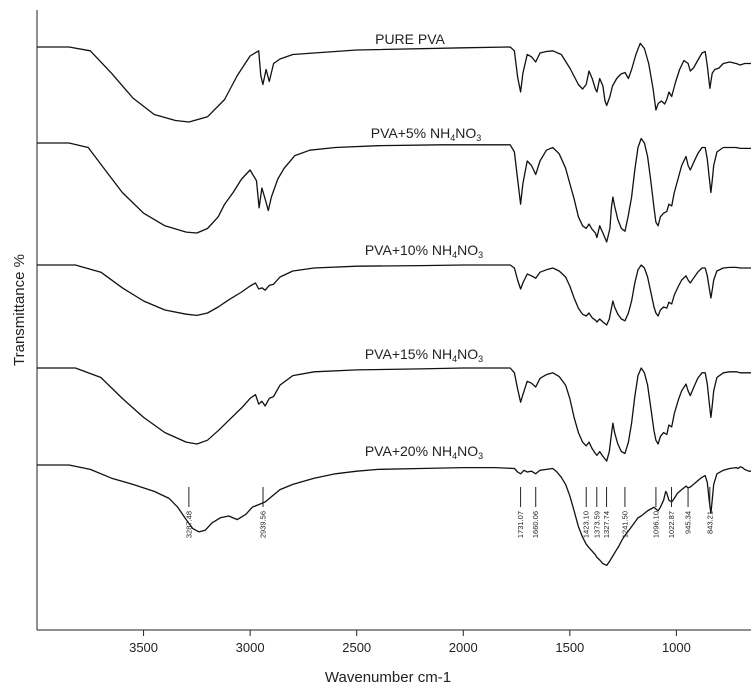  Describe the element at coordinates (586, 524) in the screenshot. I see `peak-label-5: 1423.10` at that location.